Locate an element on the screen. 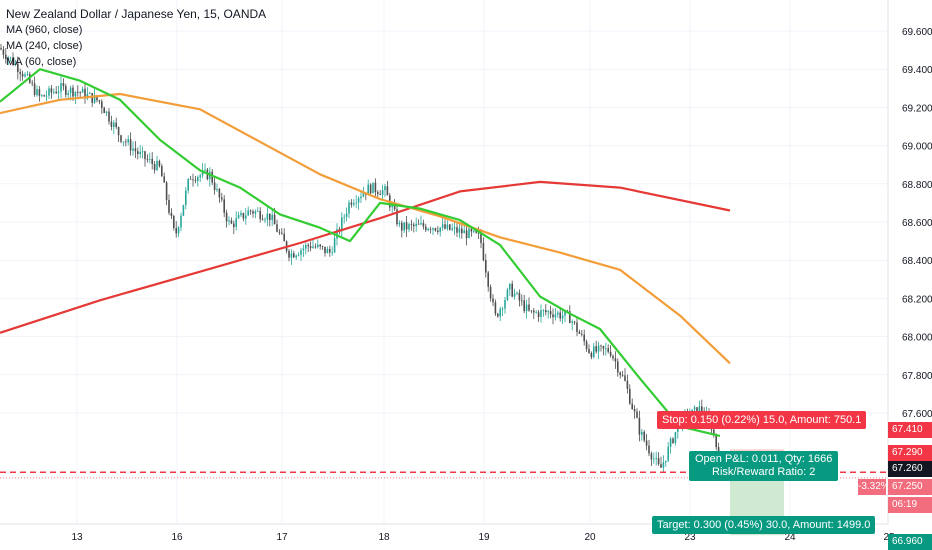 This screenshot has height=550, width=932. stop-loss-label: Stop: 0.150 (0.22%) 15.0, Amount: 750.1 is located at coordinates (762, 420).